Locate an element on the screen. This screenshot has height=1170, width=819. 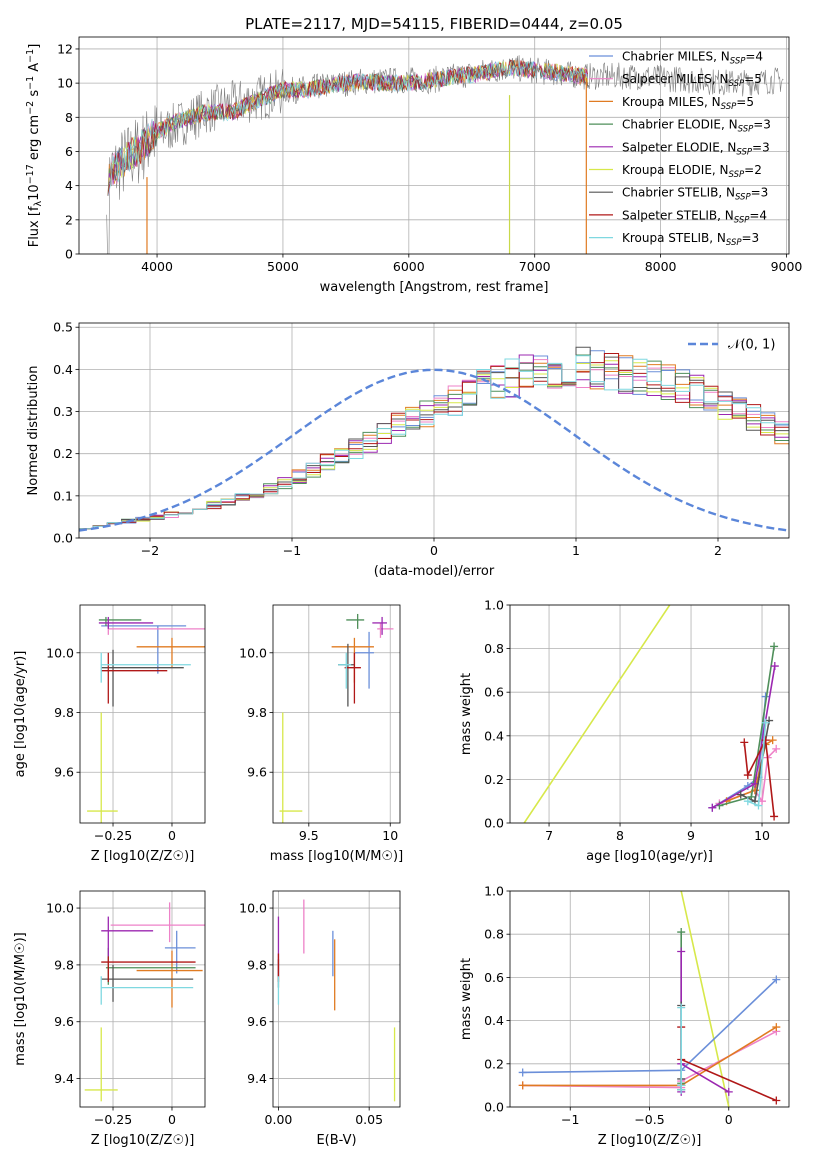
x-tick-label: 1 is located at coordinates (576, 550).